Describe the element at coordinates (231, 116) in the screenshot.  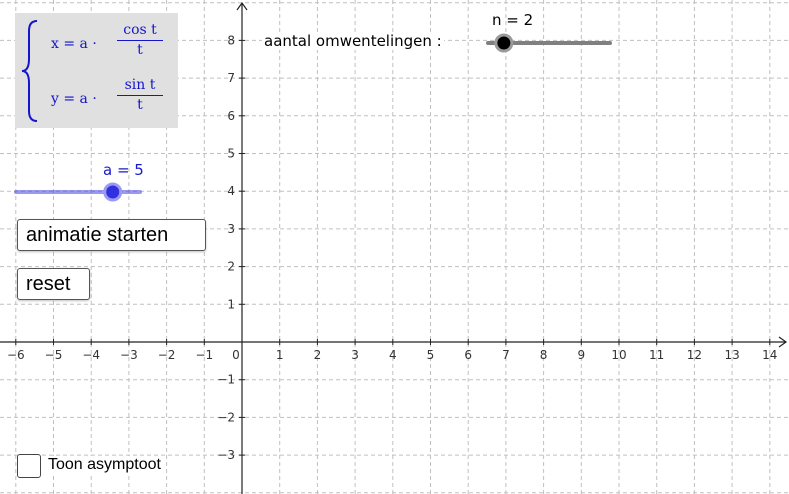
I see `y-tick-label: 6` at that location.